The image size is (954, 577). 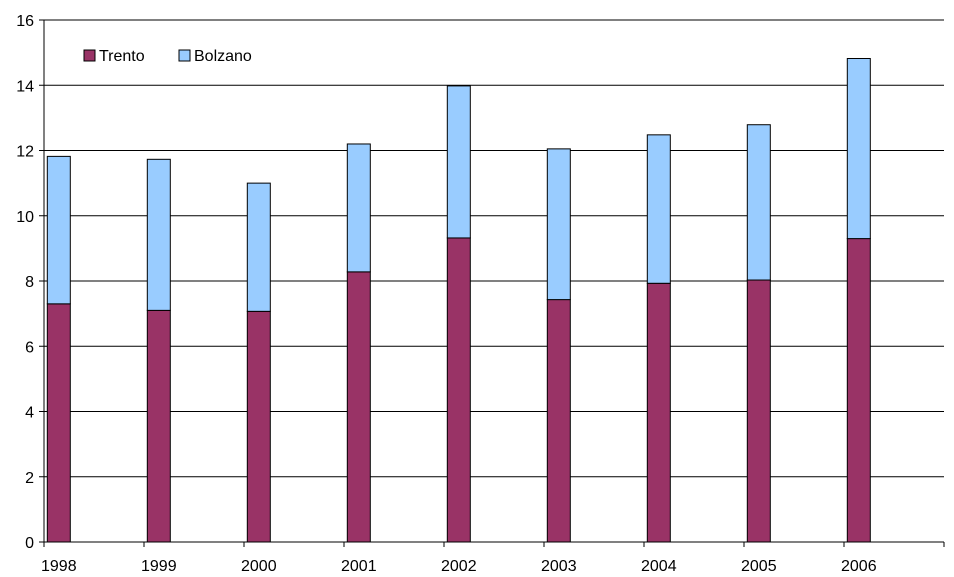 I want to click on x-tick-label: 1998, so click(x=59, y=566).